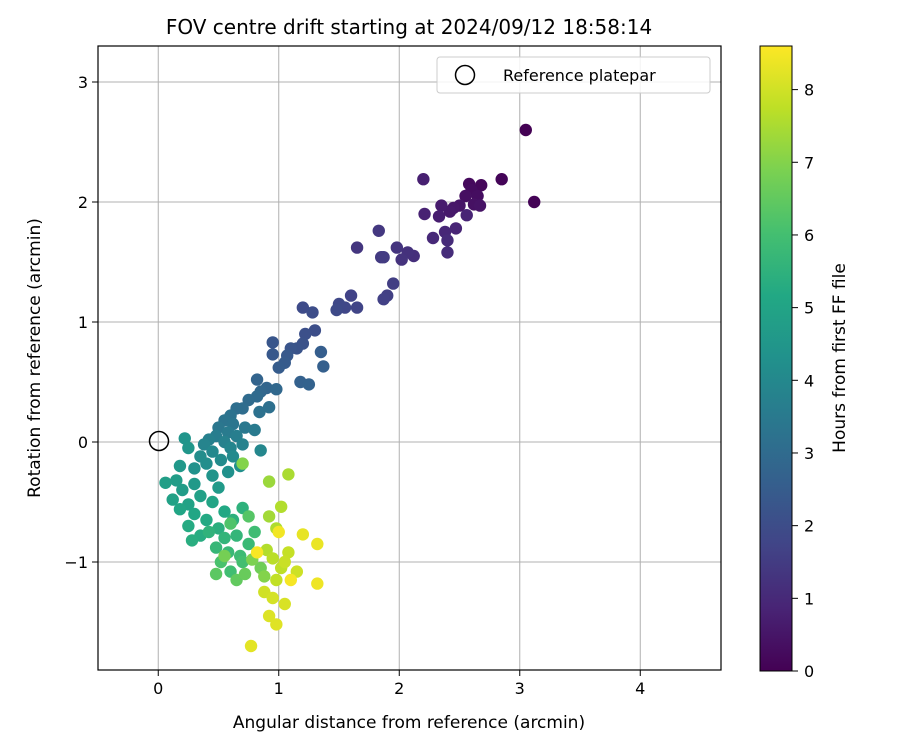 This screenshot has height=750, width=900. What do you see at coordinates (776, 358) in the screenshot?
I see `colorbar-gradient` at bounding box center [776, 358].